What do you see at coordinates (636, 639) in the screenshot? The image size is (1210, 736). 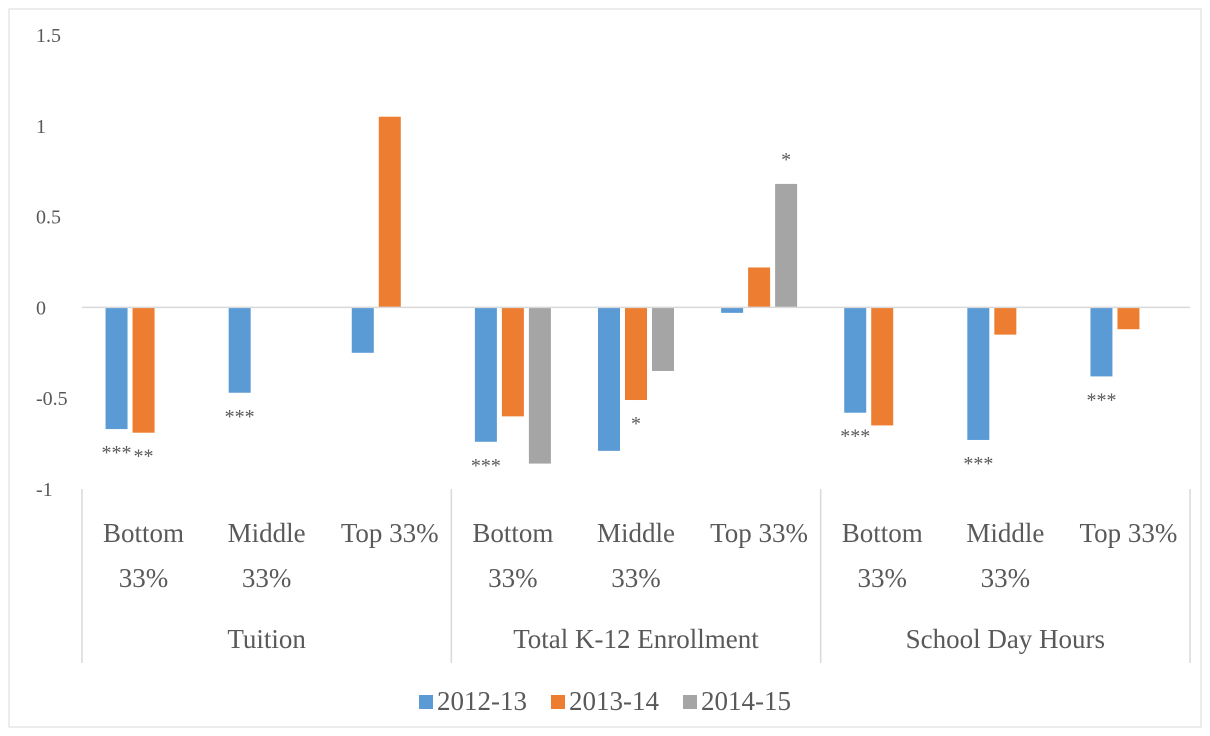 I see `group-label: Total K-12 Enrollment` at bounding box center [636, 639].